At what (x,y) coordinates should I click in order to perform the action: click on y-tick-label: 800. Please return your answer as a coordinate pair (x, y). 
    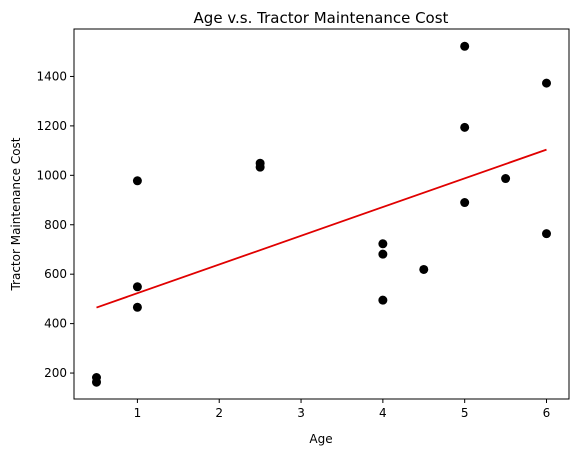
    Looking at the image, I should click on (55, 225).